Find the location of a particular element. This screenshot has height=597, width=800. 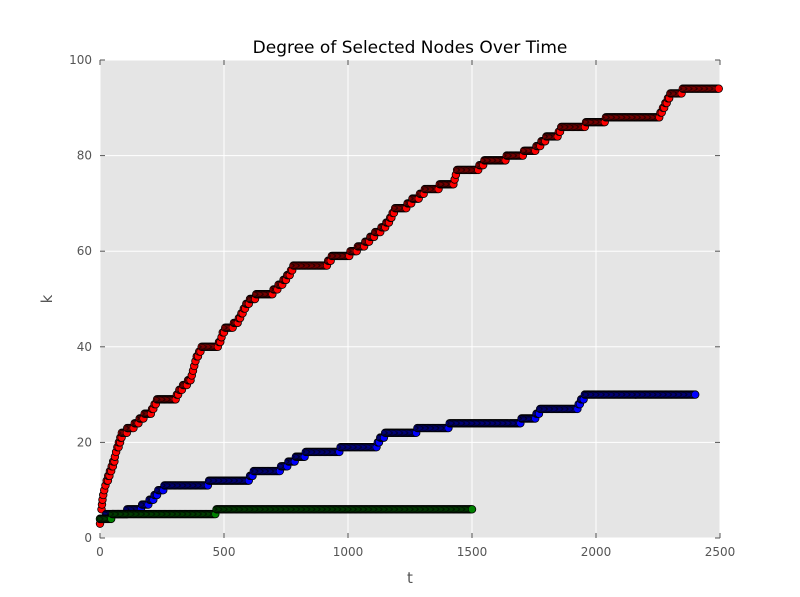

x-tick-label: 2500 is located at coordinates (720, 552).